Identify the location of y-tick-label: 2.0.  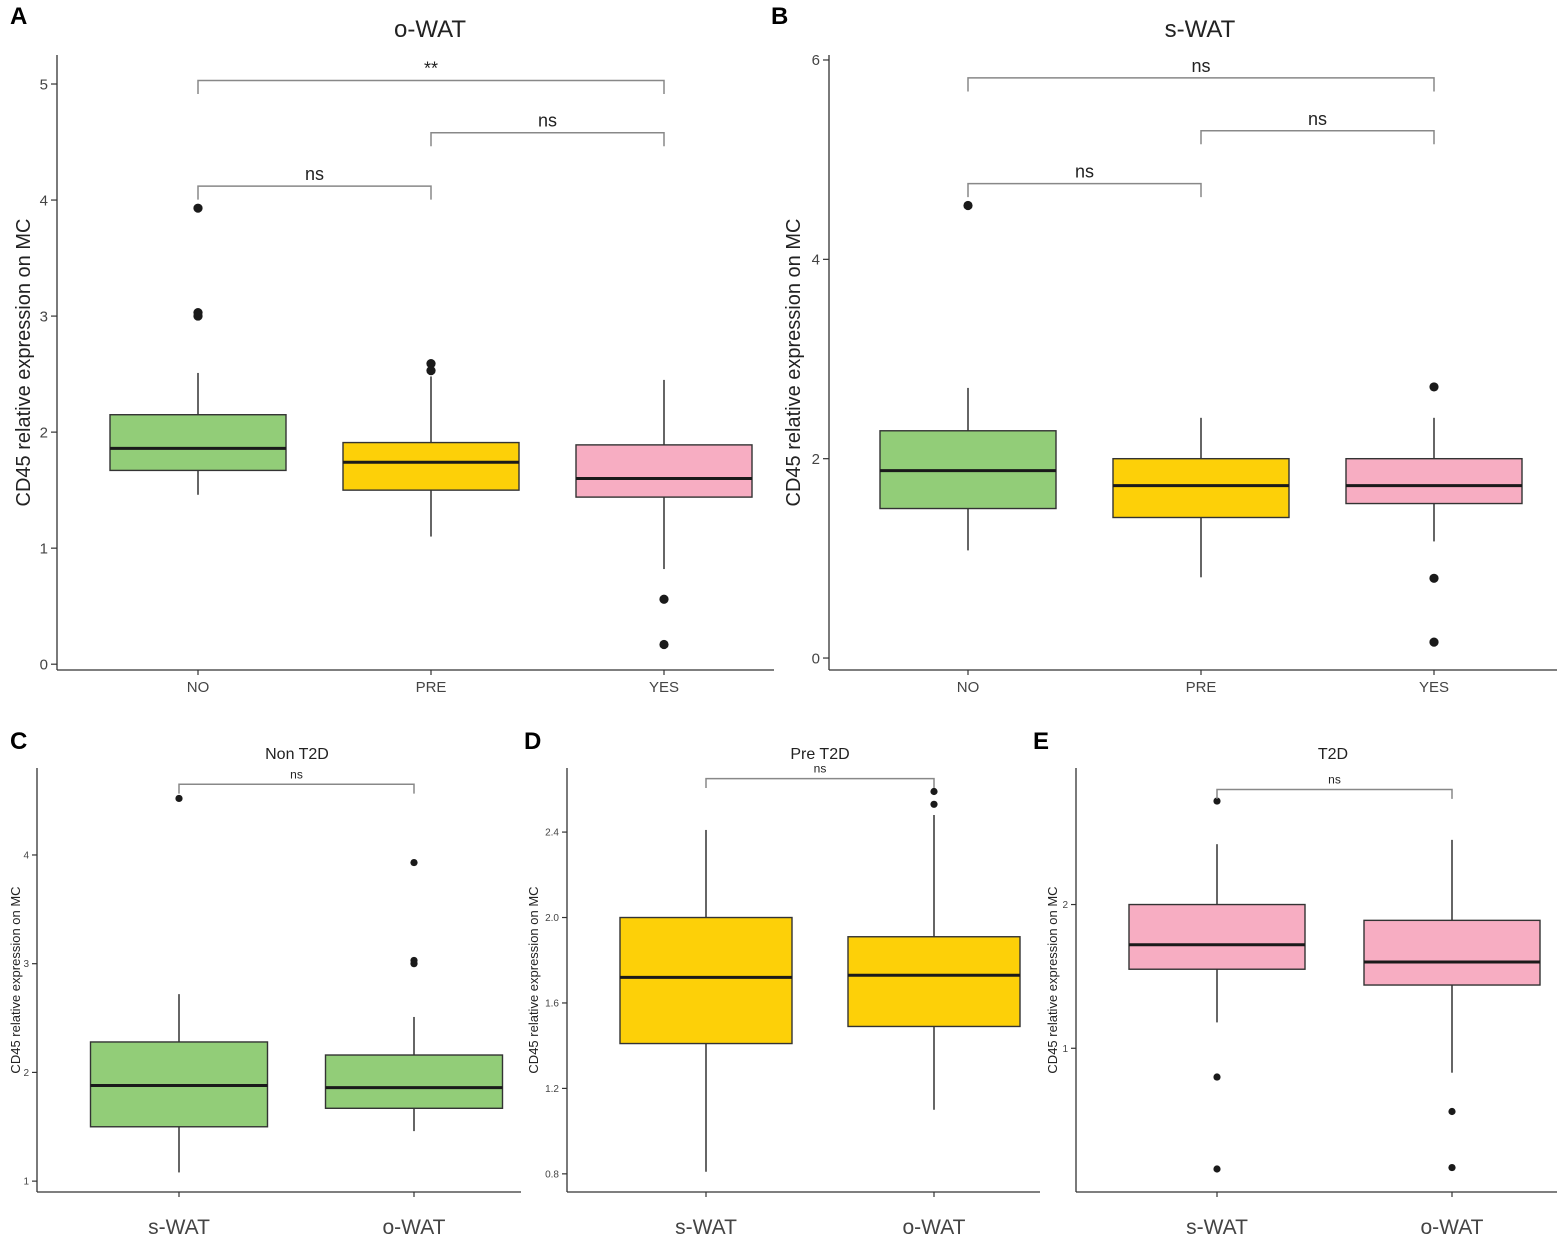
(552, 918).